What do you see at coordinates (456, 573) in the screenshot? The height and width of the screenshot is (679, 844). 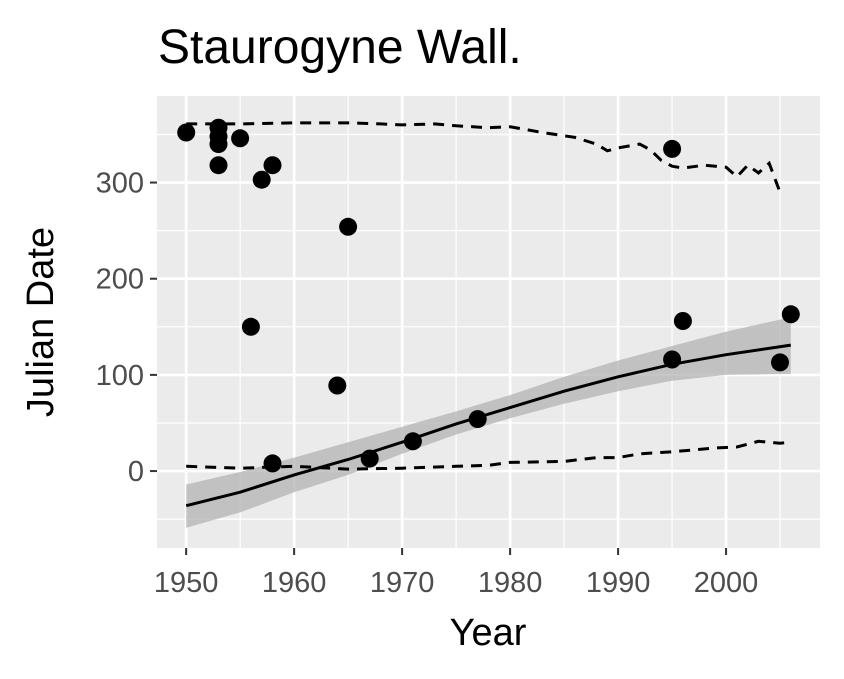 I see `x-axis: 1950 1960 1970 1980 1990 2000` at bounding box center [456, 573].